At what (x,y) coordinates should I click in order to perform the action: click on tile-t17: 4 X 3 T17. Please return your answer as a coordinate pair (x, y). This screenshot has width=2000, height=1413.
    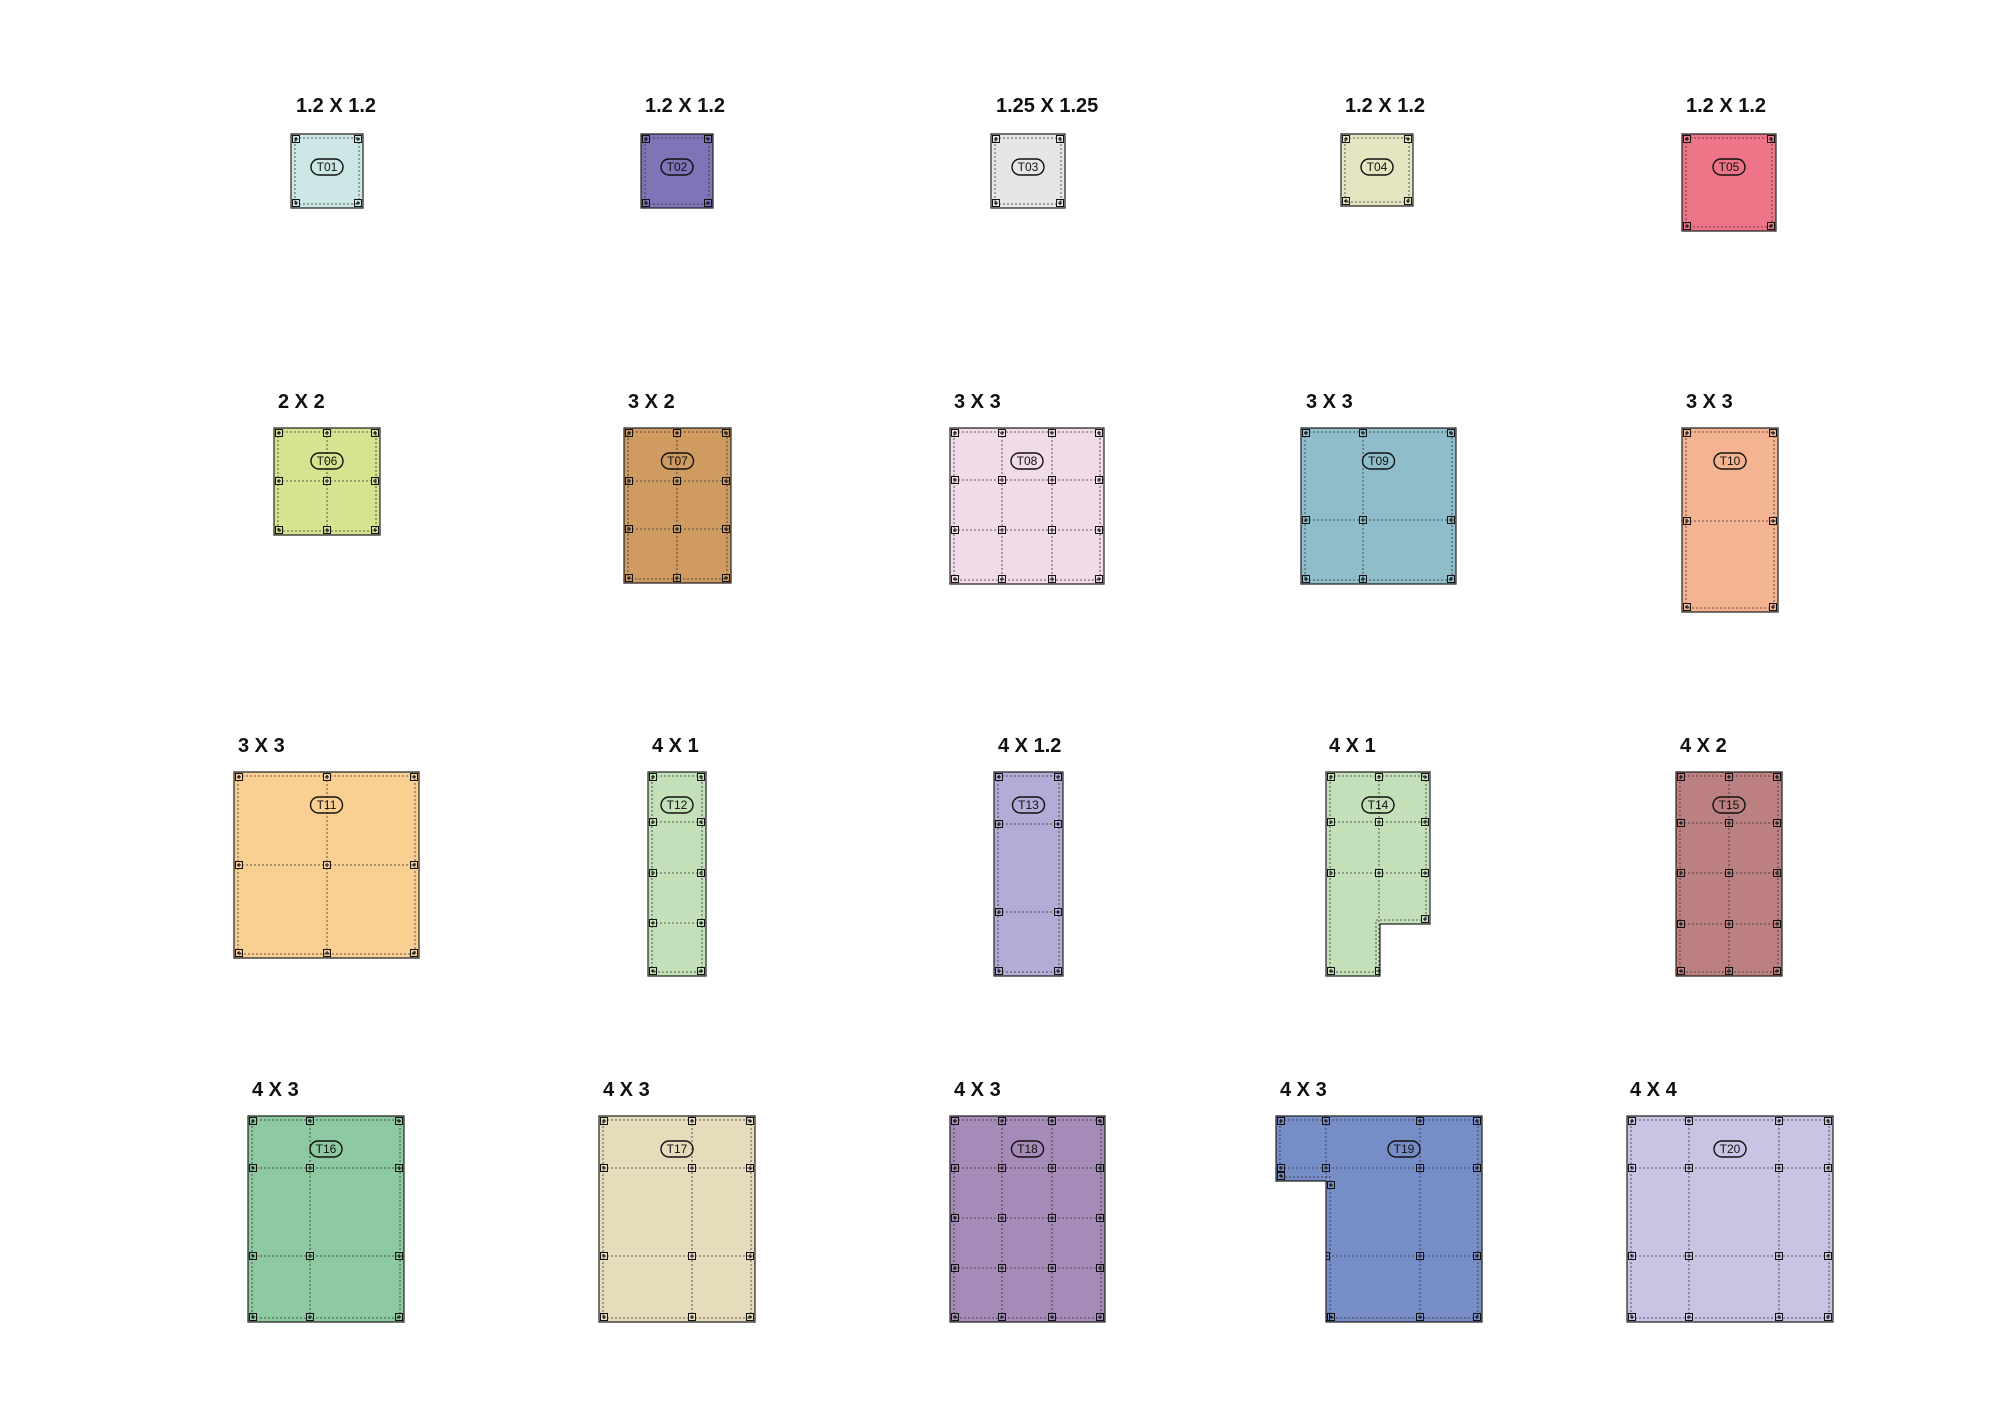
    Looking at the image, I should click on (677, 1201).